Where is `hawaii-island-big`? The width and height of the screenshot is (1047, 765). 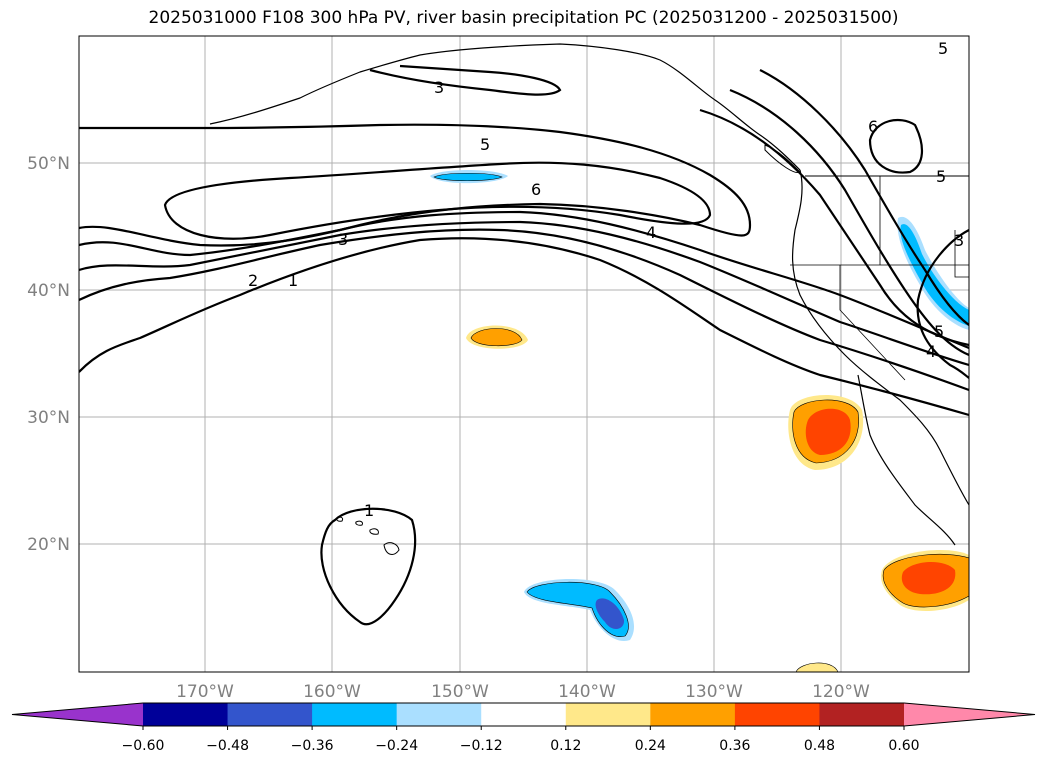
hawaii-island-big is located at coordinates (391, 548).